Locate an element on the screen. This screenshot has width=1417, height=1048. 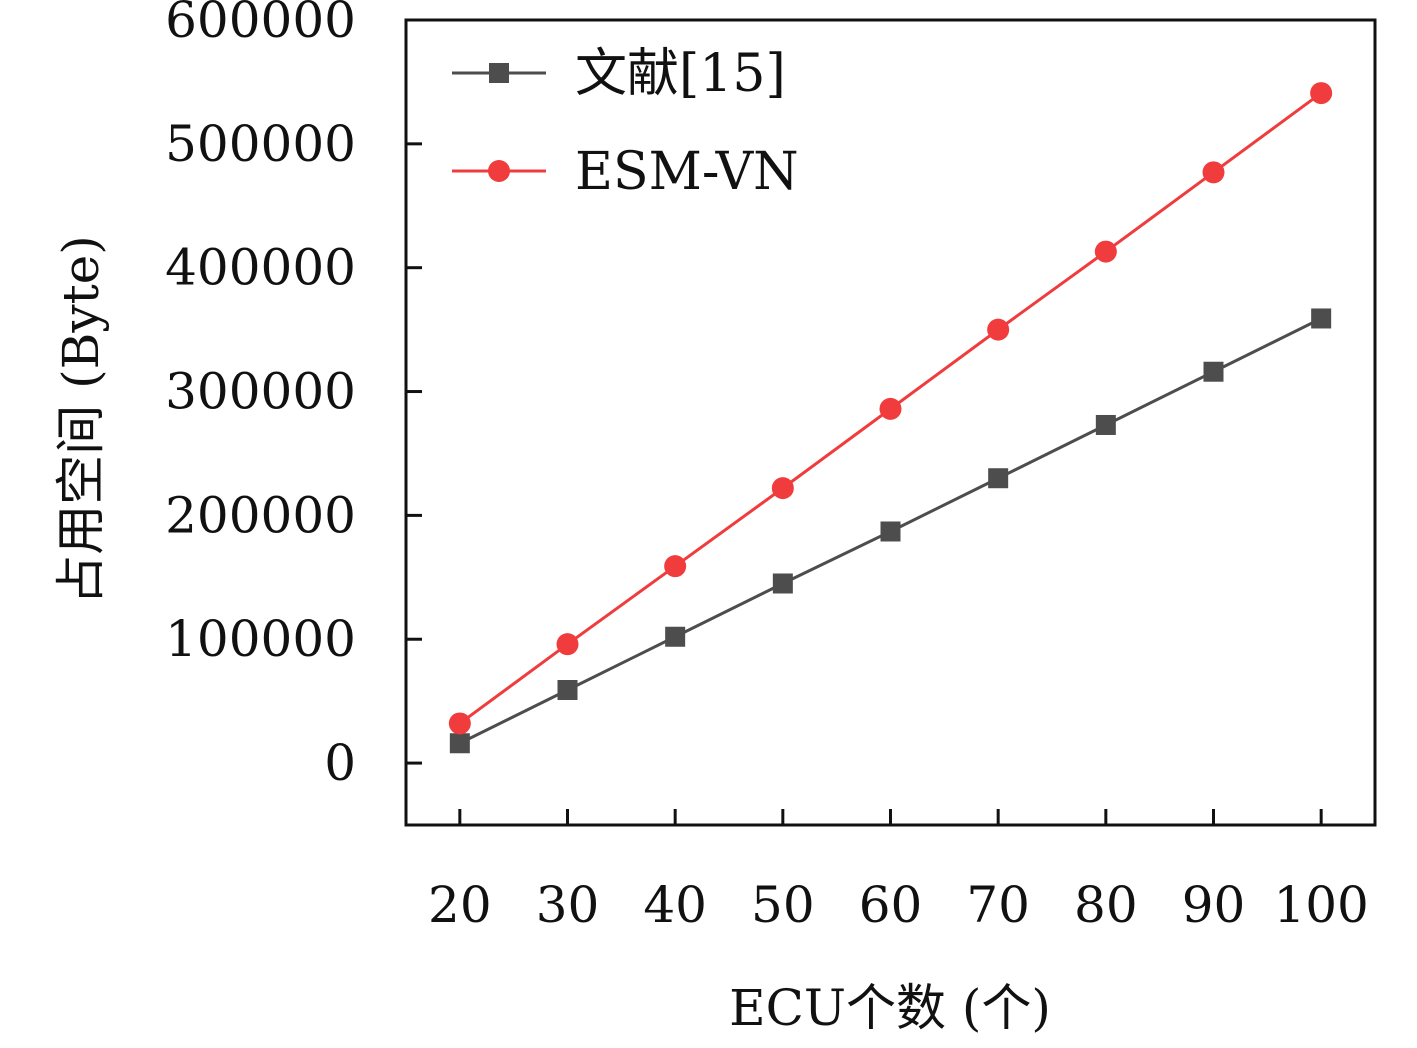
x-tick-label: 80 is located at coordinates (1106, 905).